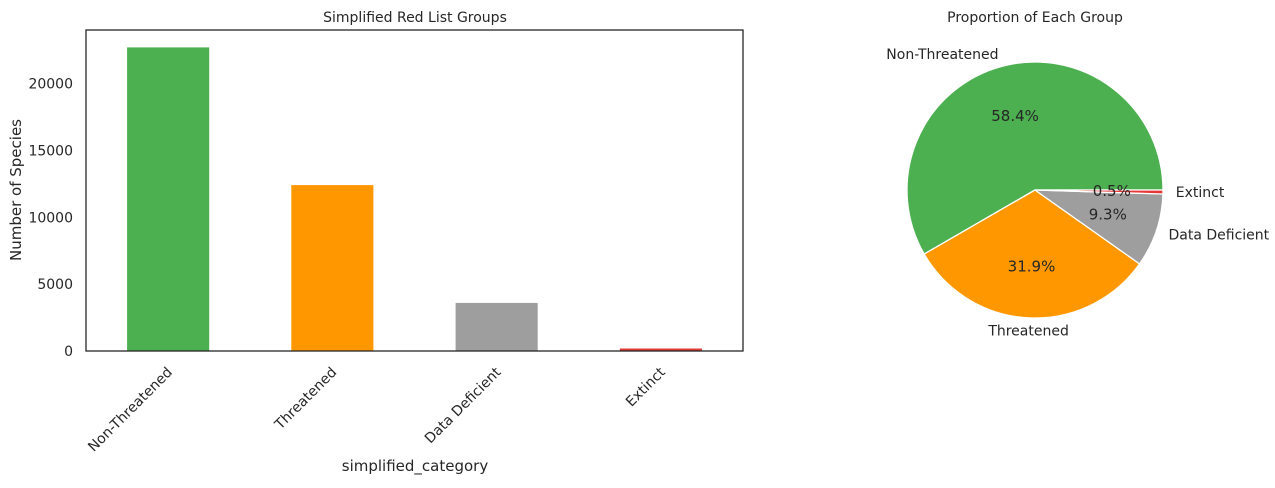  What do you see at coordinates (1219, 236) in the screenshot?
I see `pie-category-label: Data Deficient` at bounding box center [1219, 236].